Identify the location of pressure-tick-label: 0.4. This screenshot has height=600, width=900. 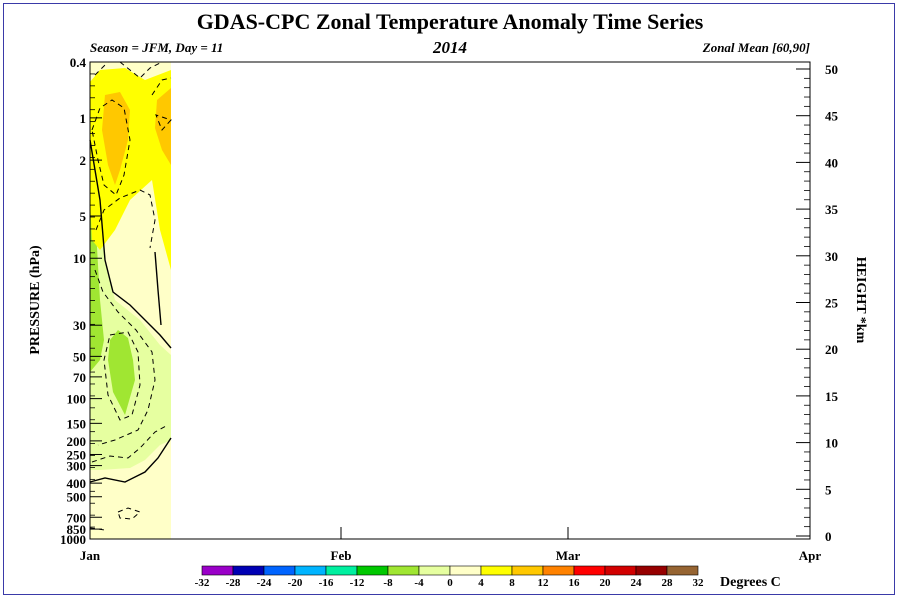
(78, 62).